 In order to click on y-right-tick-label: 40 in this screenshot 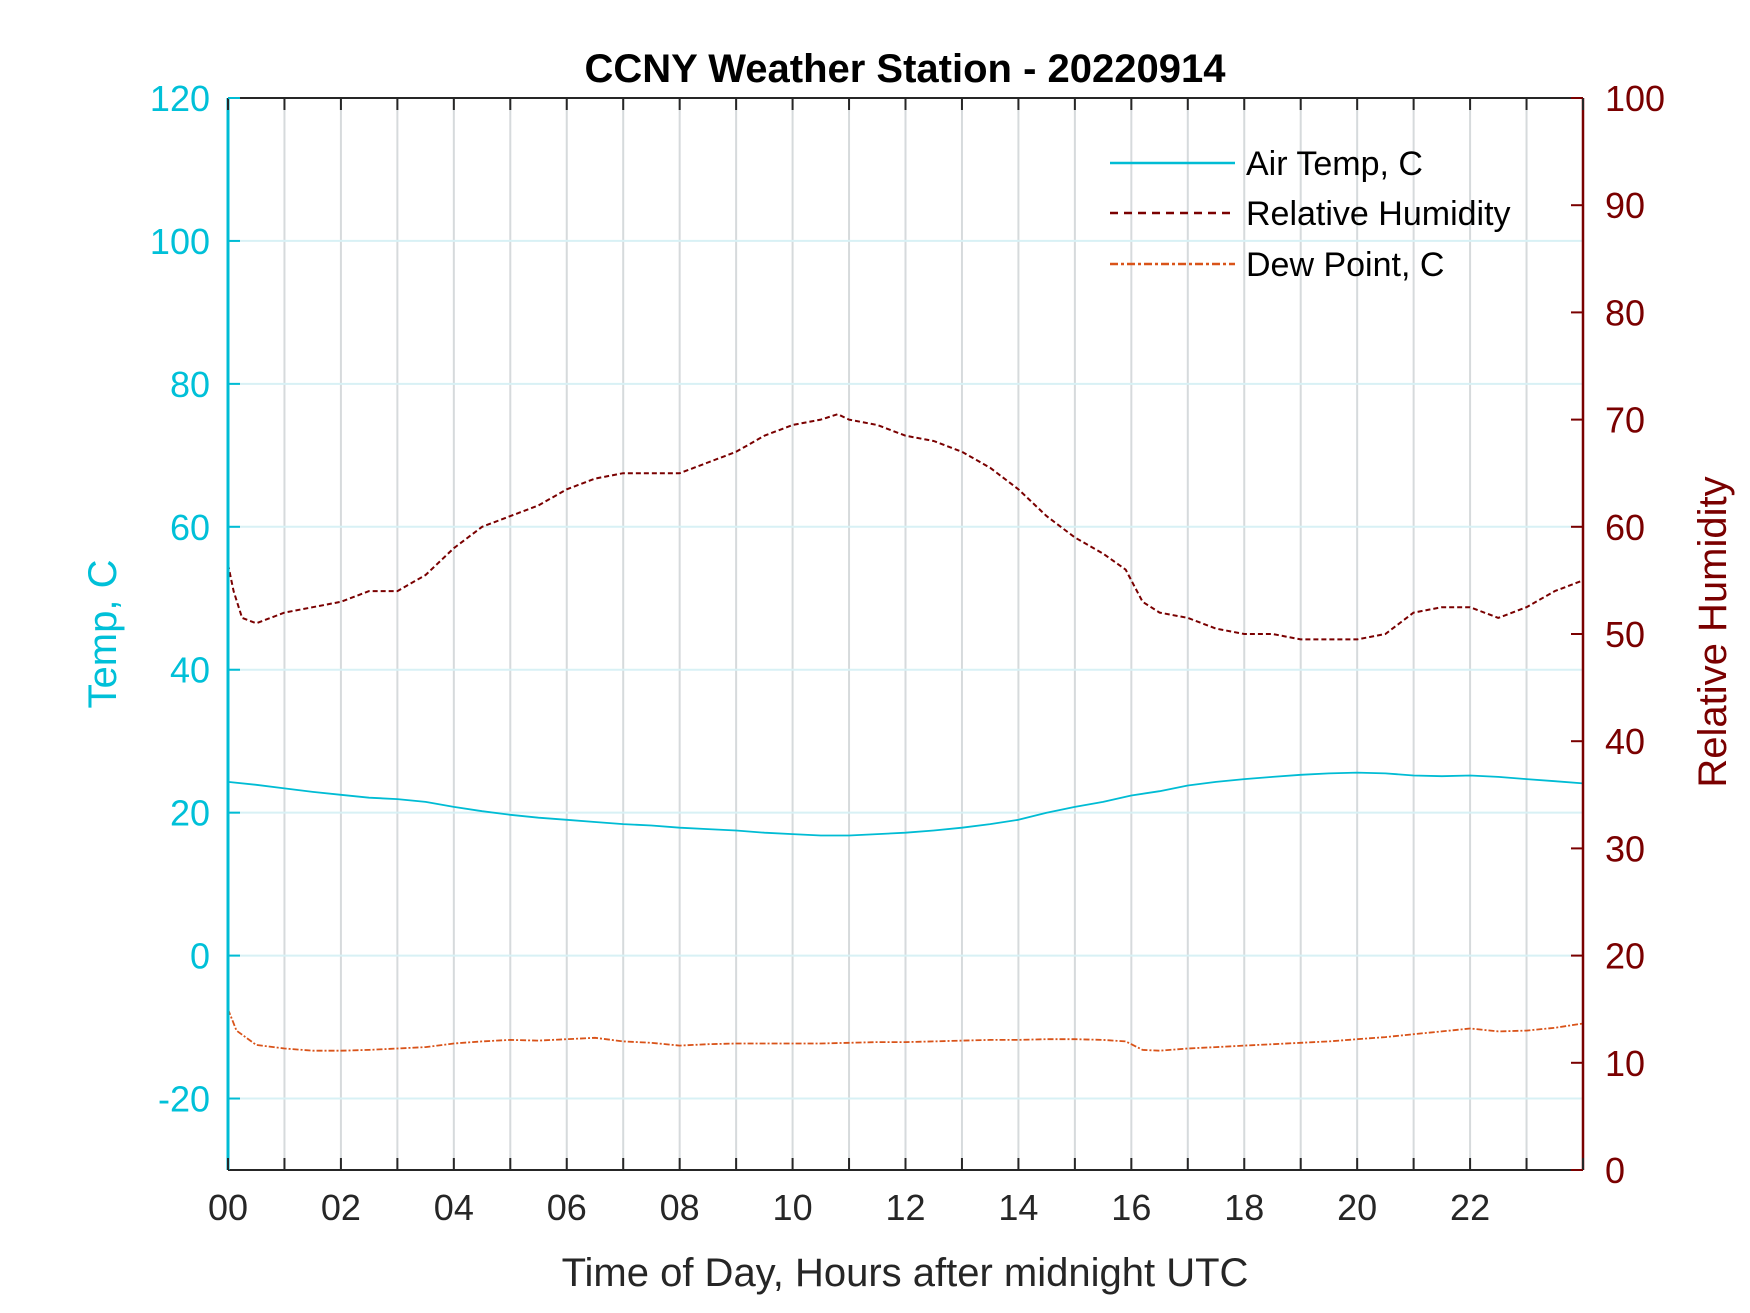, I will do `click(1625, 741)`.